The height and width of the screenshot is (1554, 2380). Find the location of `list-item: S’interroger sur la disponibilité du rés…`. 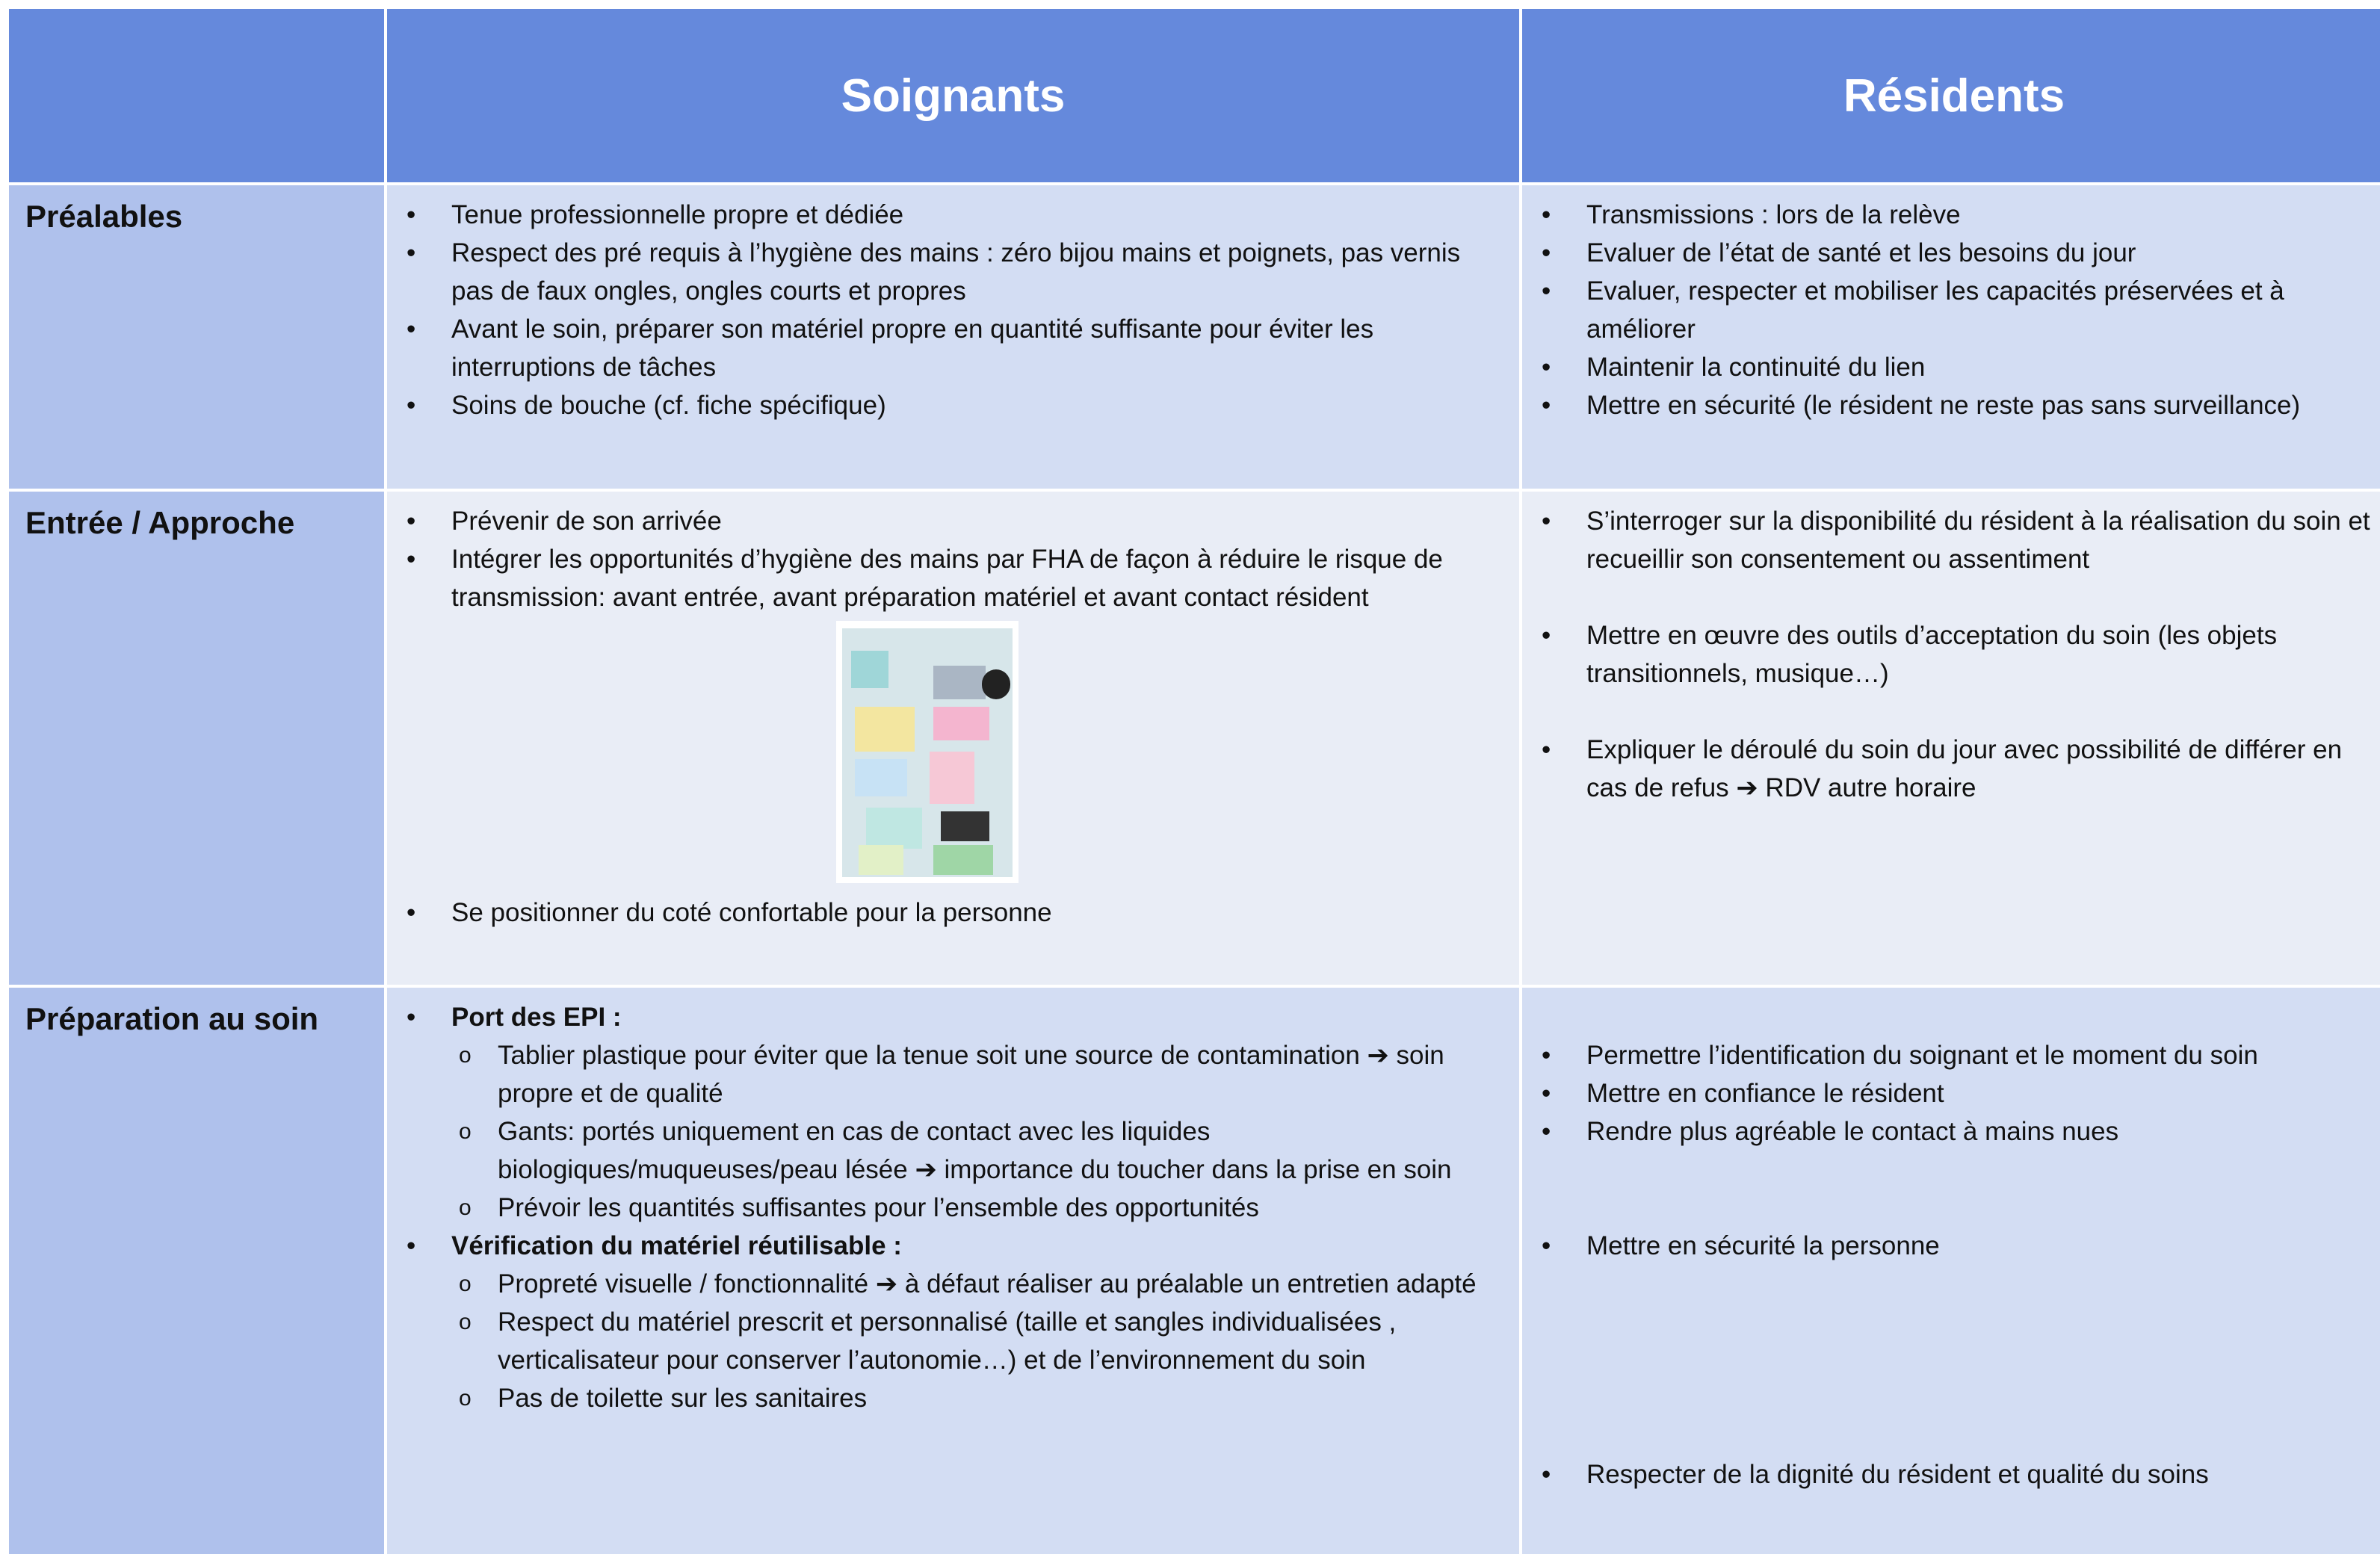

list-item: S’interroger sur la disponibilité du rés… is located at coordinates (1958, 540).